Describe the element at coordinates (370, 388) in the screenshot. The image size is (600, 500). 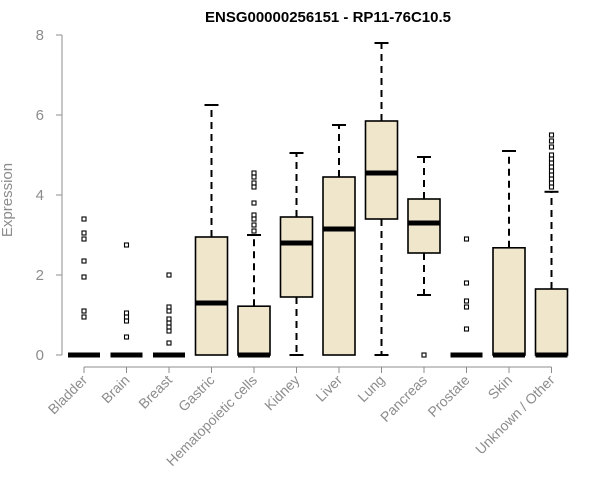
I see `x-tick-label: Lung` at that location.